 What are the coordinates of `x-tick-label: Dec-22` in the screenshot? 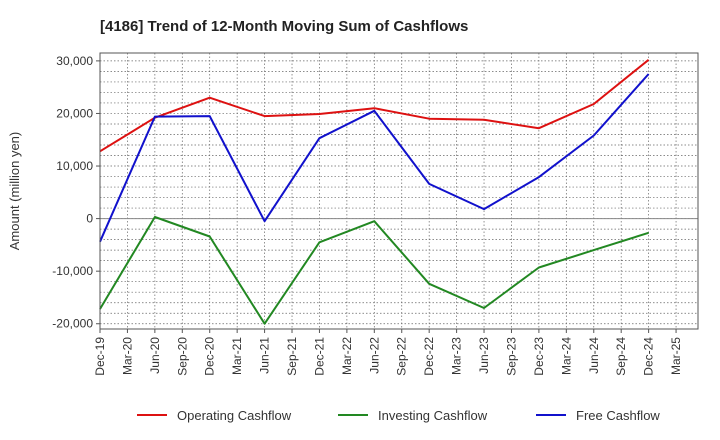 It's located at (429, 356).